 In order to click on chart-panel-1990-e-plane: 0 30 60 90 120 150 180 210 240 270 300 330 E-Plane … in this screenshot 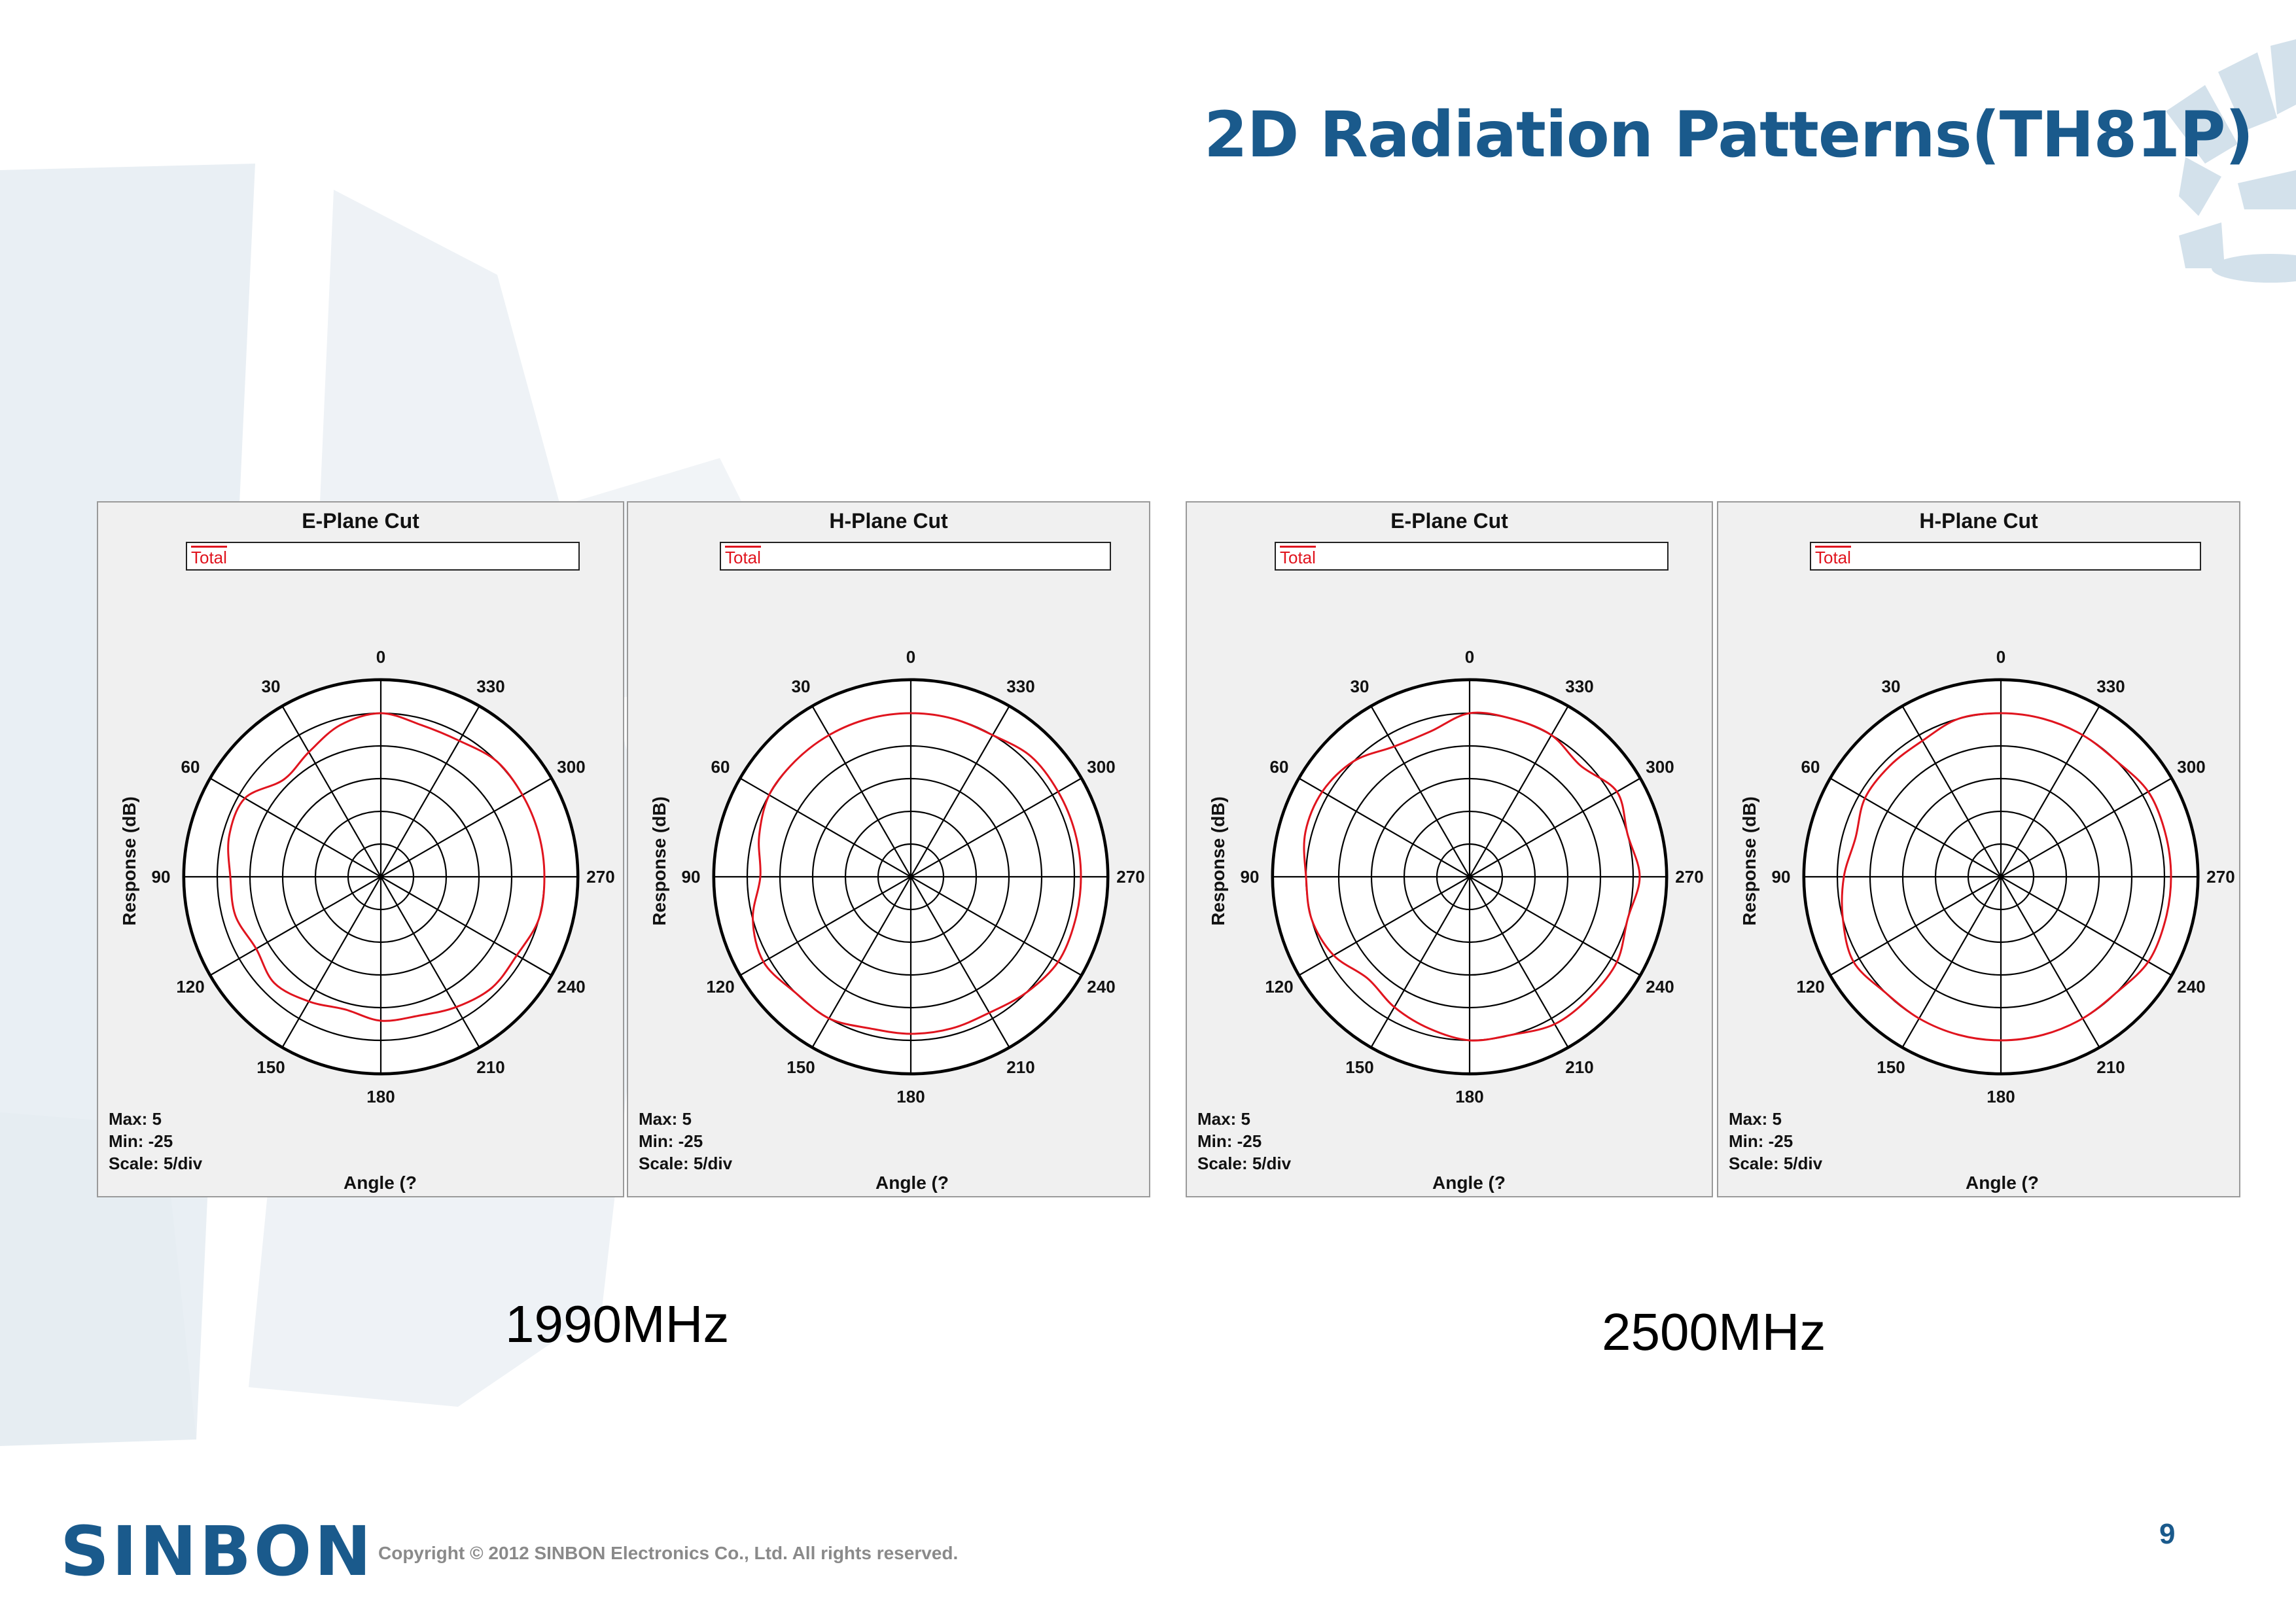, I will do `click(360, 849)`.